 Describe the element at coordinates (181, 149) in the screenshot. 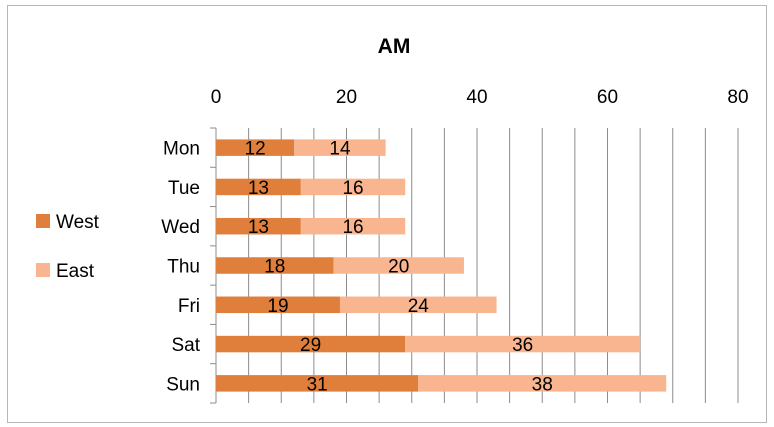

I see `category-label: Mon` at that location.